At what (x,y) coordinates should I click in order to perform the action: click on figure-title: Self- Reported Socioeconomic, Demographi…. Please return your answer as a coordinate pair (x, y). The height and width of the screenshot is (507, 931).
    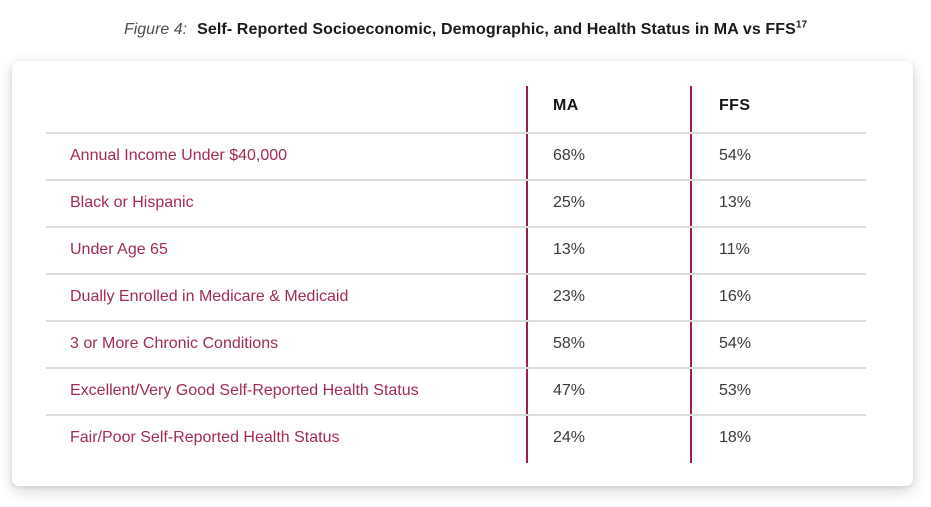
    Looking at the image, I should click on (496, 29).